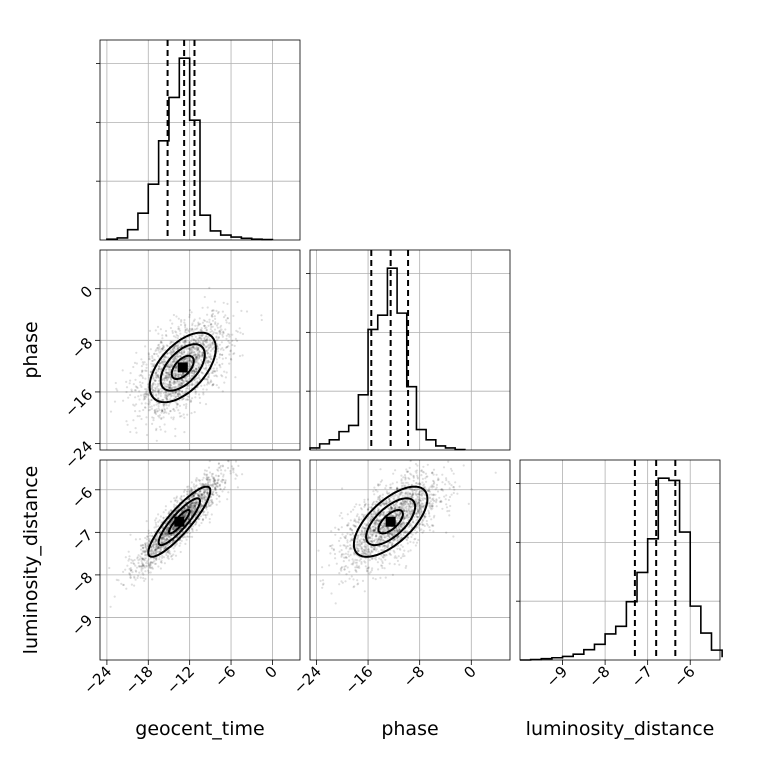 This screenshot has height=760, width=760. I want to click on hist-step-phase, so click(387, 359).